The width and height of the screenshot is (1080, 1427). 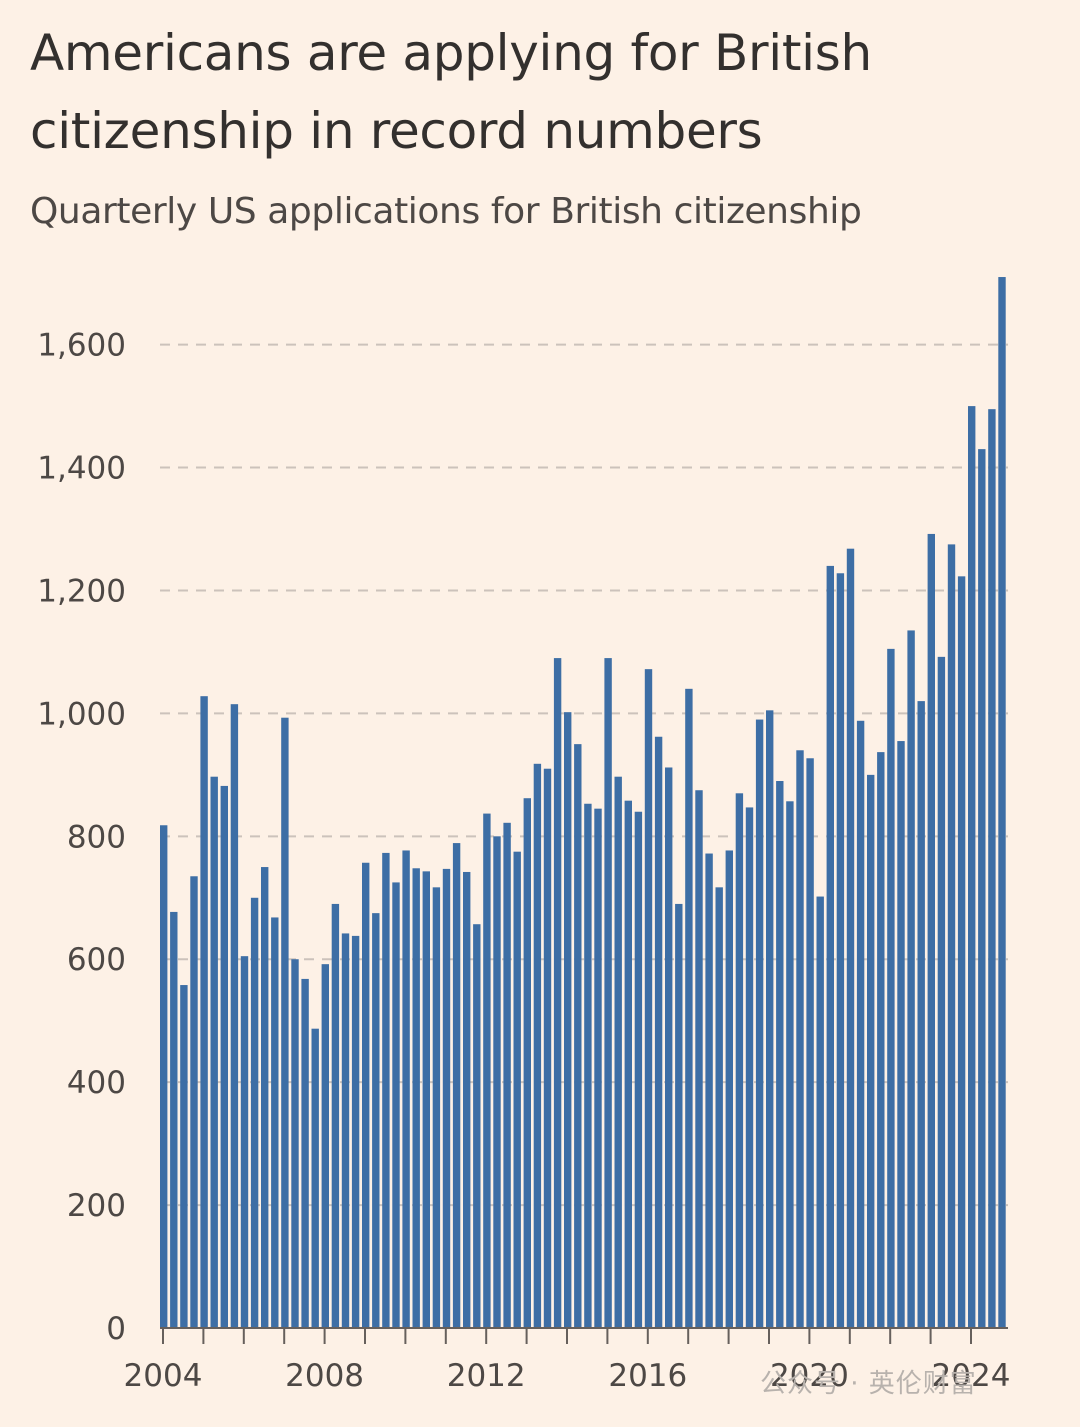 What do you see at coordinates (790, 1064) in the screenshot?
I see `bar: 2019 Q3: 857` at bounding box center [790, 1064].